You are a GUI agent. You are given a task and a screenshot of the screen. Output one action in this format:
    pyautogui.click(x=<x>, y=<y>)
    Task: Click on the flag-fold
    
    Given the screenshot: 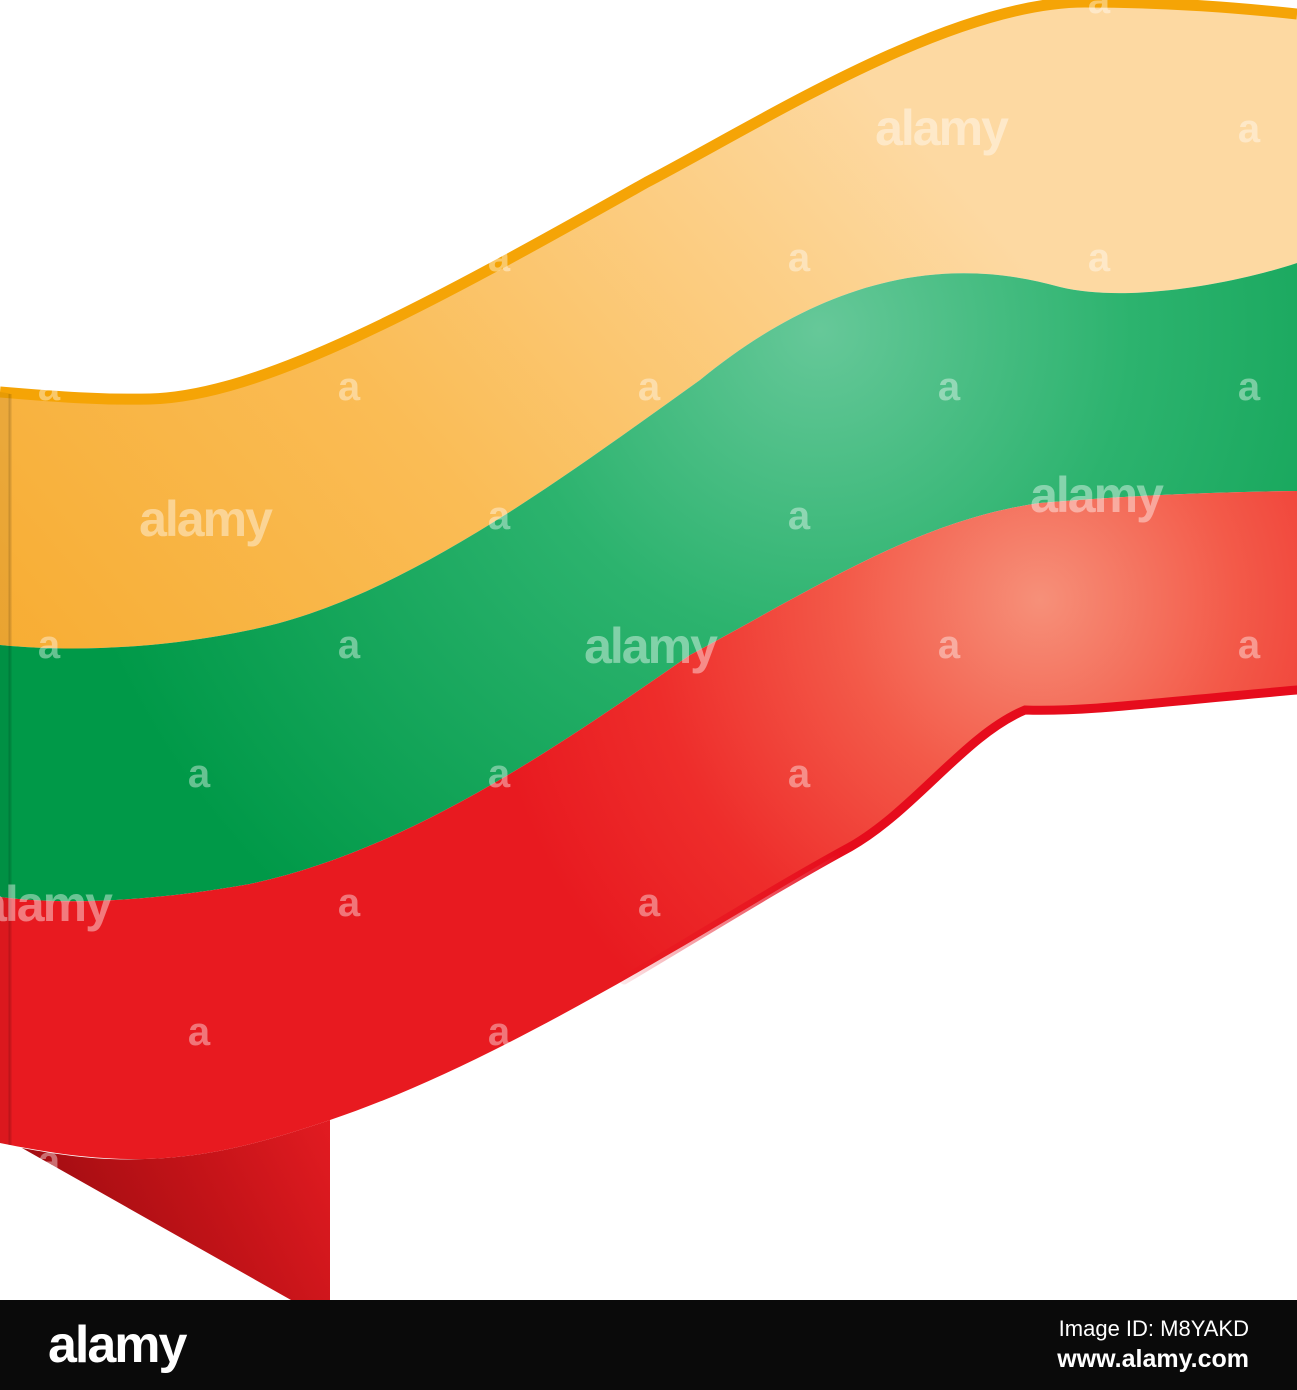 What is the action you would take?
    pyautogui.click(x=176, y=1221)
    